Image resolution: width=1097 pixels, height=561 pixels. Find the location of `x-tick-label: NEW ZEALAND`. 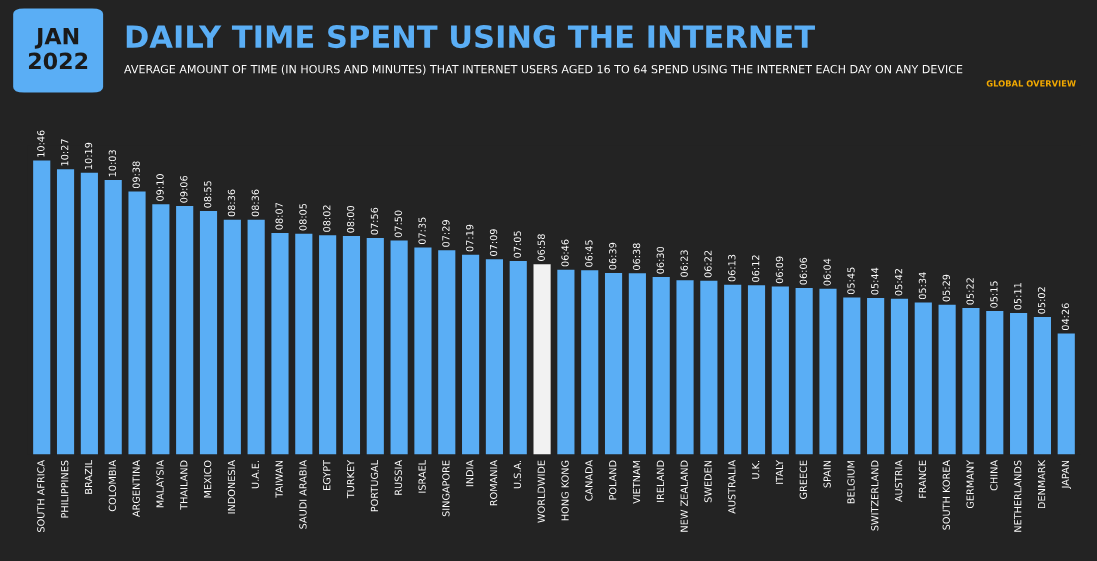

x-tick-label: NEW ZEALAND is located at coordinates (684, 496).